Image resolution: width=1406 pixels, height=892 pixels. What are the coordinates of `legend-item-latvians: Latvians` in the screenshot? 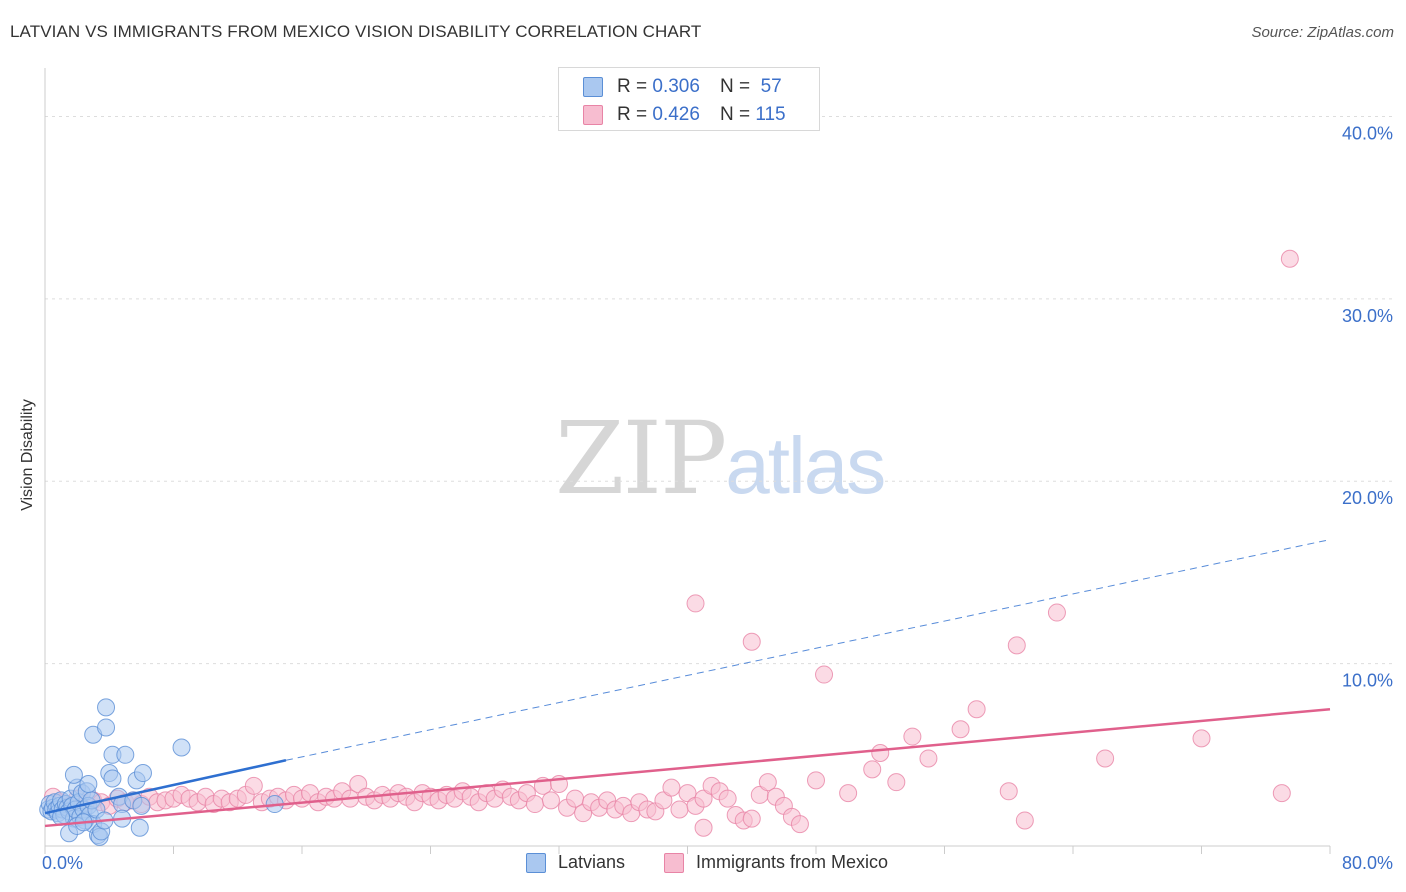 It's located at (575, 862).